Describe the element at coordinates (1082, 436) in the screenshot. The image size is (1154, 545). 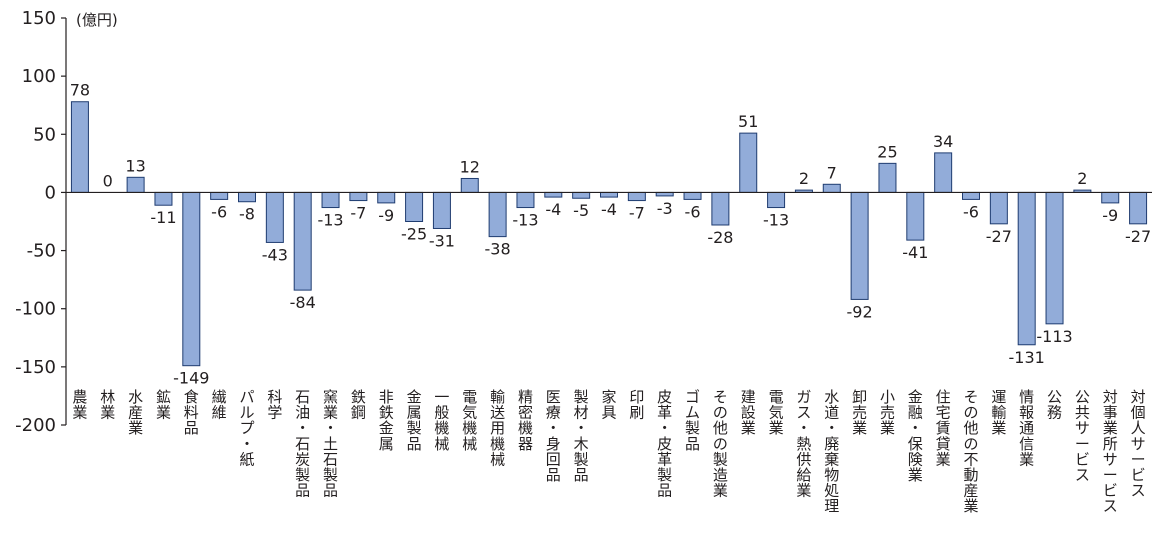
I see `category-label: 公共サービス` at that location.